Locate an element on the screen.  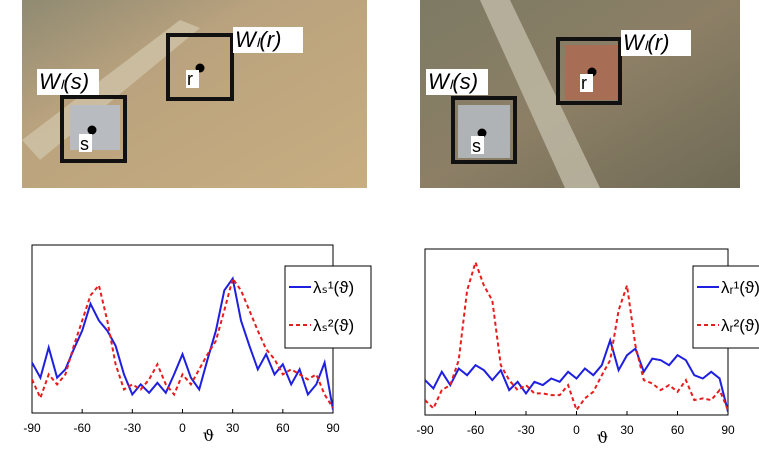
legend-label: λᵣ¹(ϑ) is located at coordinates (740, 287).